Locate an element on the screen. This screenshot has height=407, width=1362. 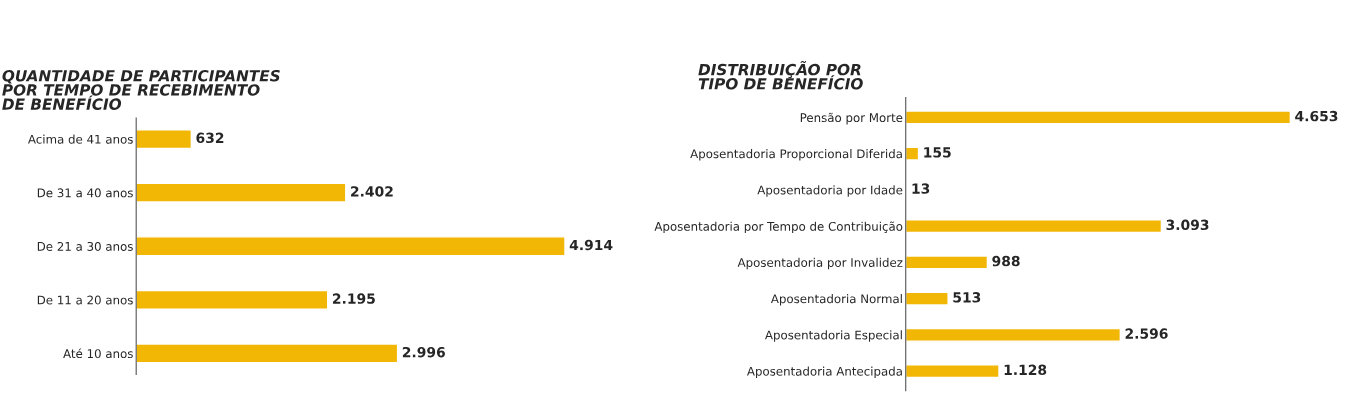
text: DISTRIBUIÇÃO POR TIPO DE BENEFÍCIO is located at coordinates (780, 75).